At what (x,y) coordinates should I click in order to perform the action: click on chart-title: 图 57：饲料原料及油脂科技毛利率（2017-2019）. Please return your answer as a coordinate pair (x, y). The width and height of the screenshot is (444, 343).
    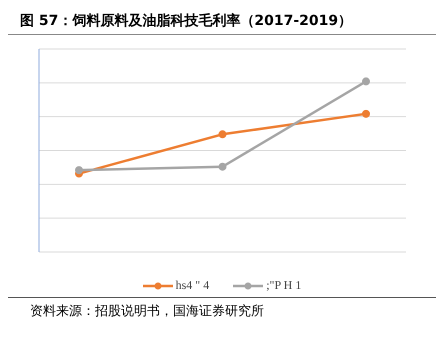
    Looking at the image, I should click on (222, 21).